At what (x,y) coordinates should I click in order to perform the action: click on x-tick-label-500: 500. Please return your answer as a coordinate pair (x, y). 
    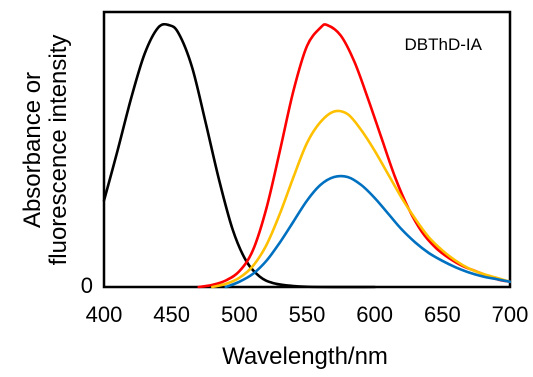
    Looking at the image, I should click on (239, 314).